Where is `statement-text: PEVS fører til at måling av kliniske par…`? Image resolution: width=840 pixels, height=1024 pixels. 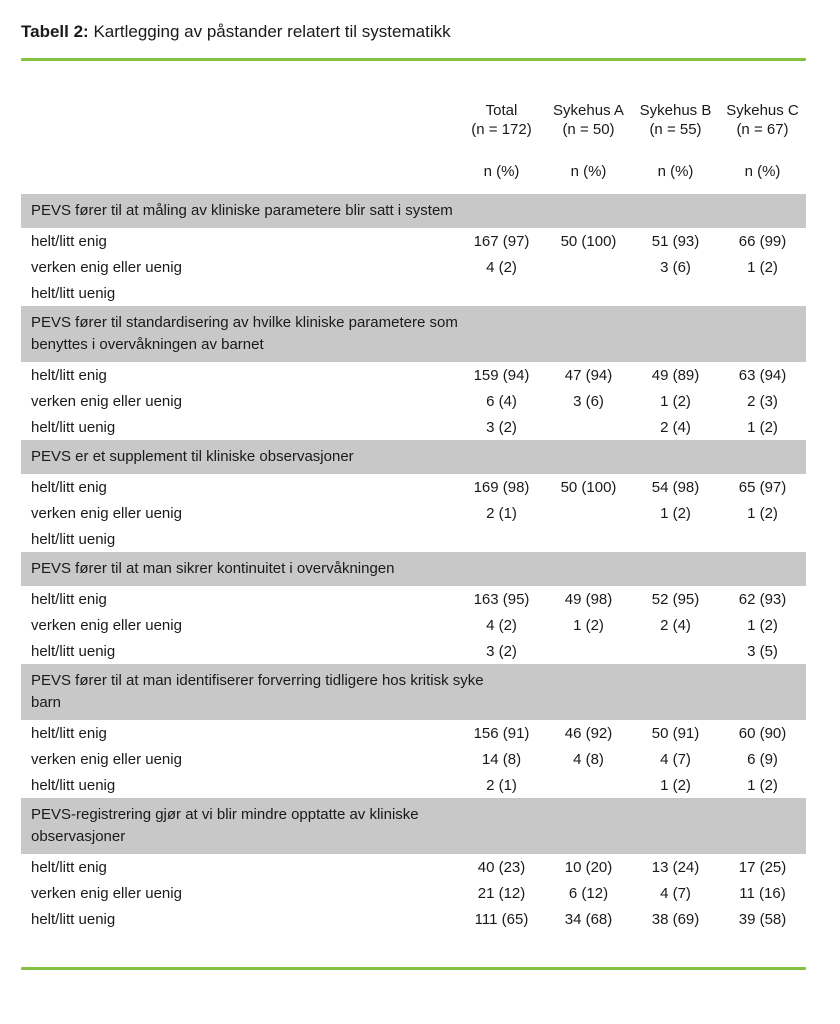
statement-text: PEVS fører til at måling av kliniske par… is located at coordinates (242, 210).